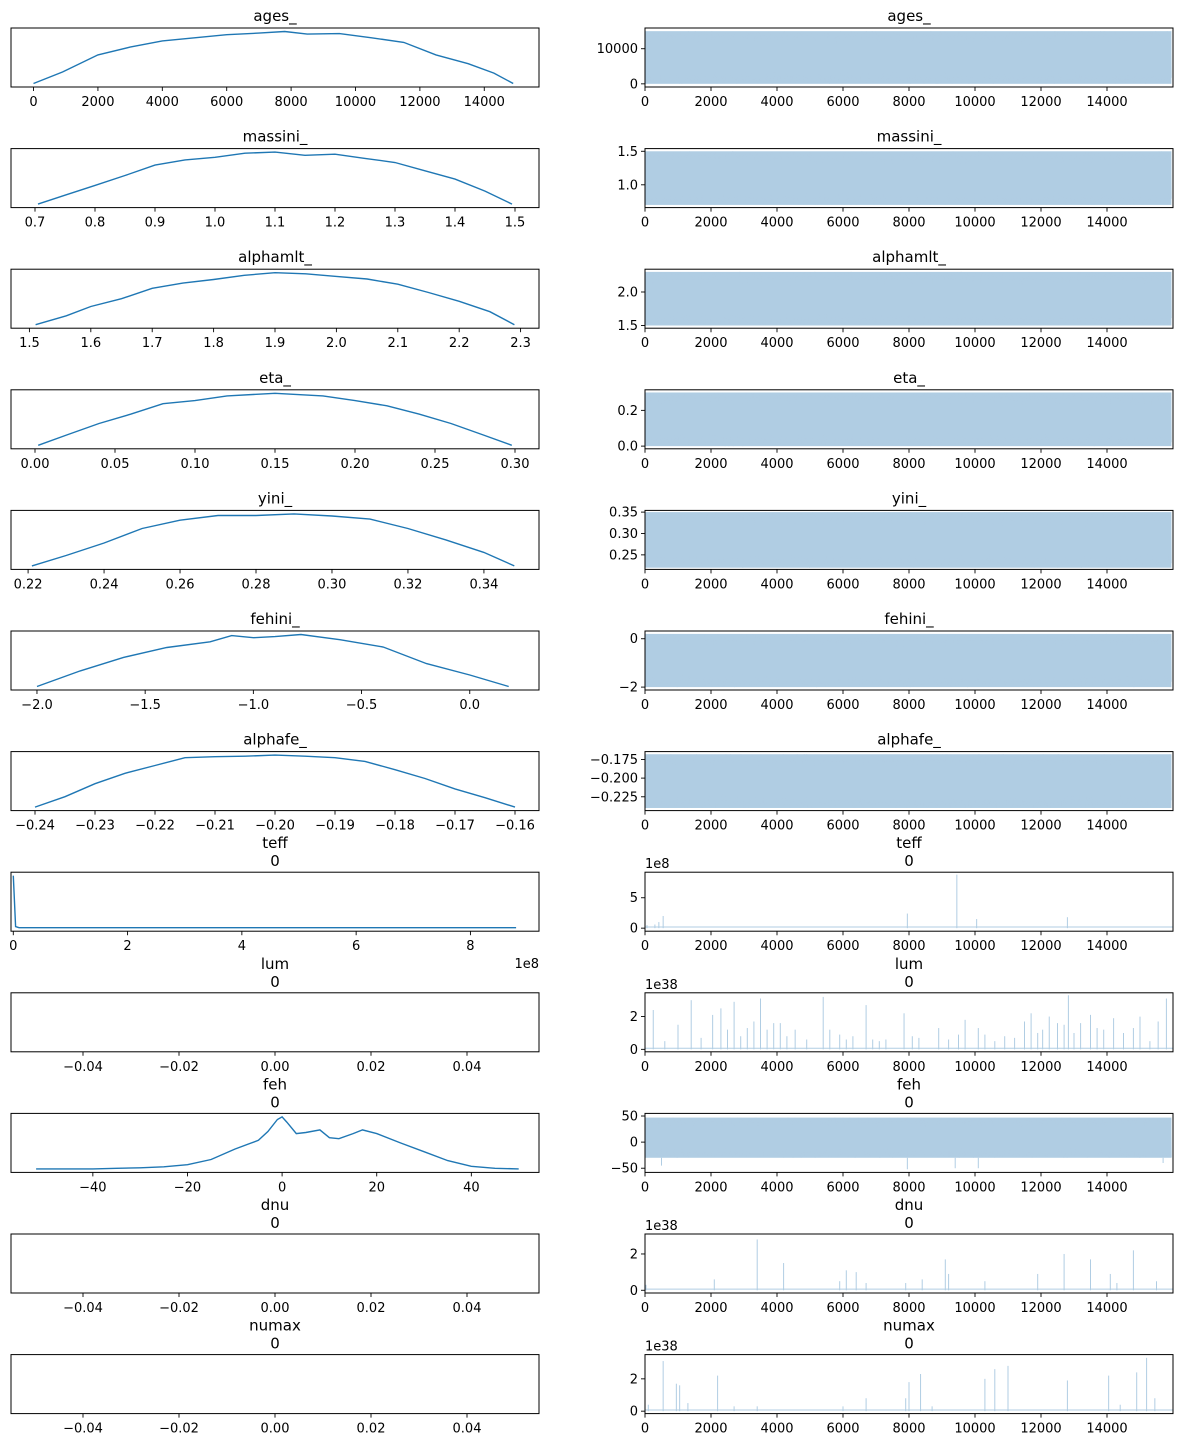 The image size is (1182, 1448). What do you see at coordinates (395, 223) in the screenshot?
I see `posterior-massini-xtick-label: 1.3` at bounding box center [395, 223].